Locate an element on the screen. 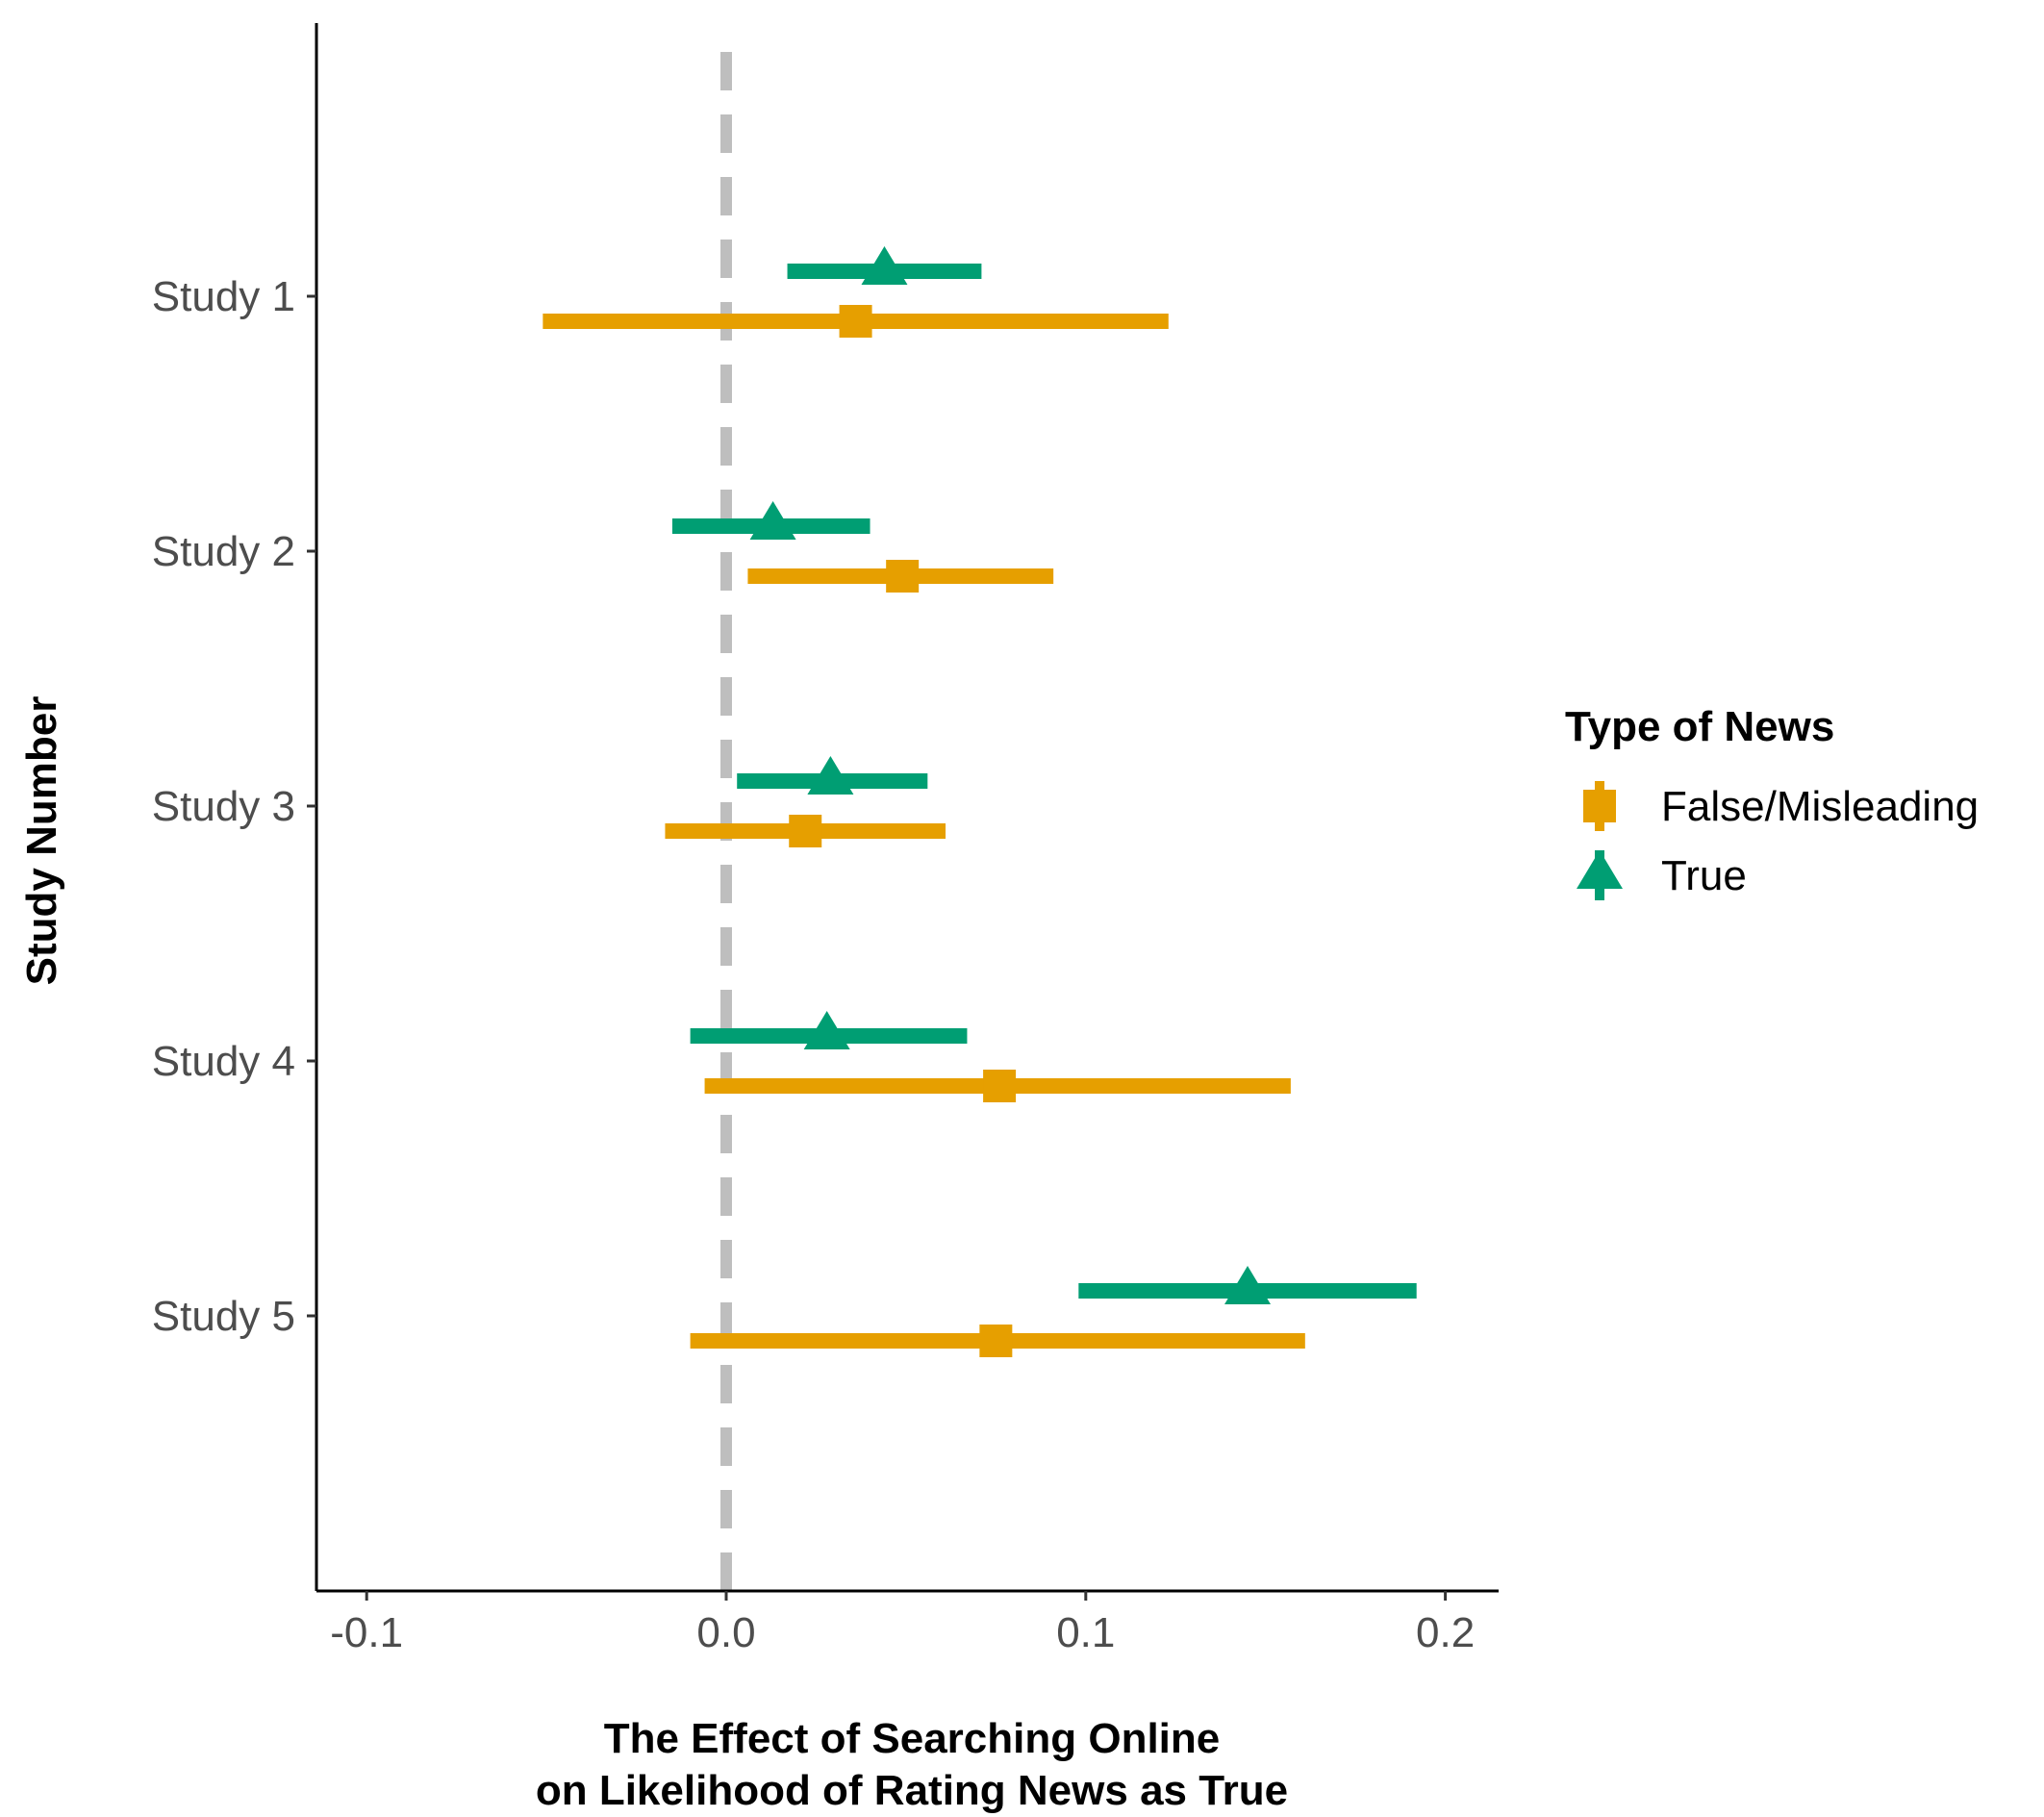  y-tick-label: Study 4 is located at coordinates (224, 1061).